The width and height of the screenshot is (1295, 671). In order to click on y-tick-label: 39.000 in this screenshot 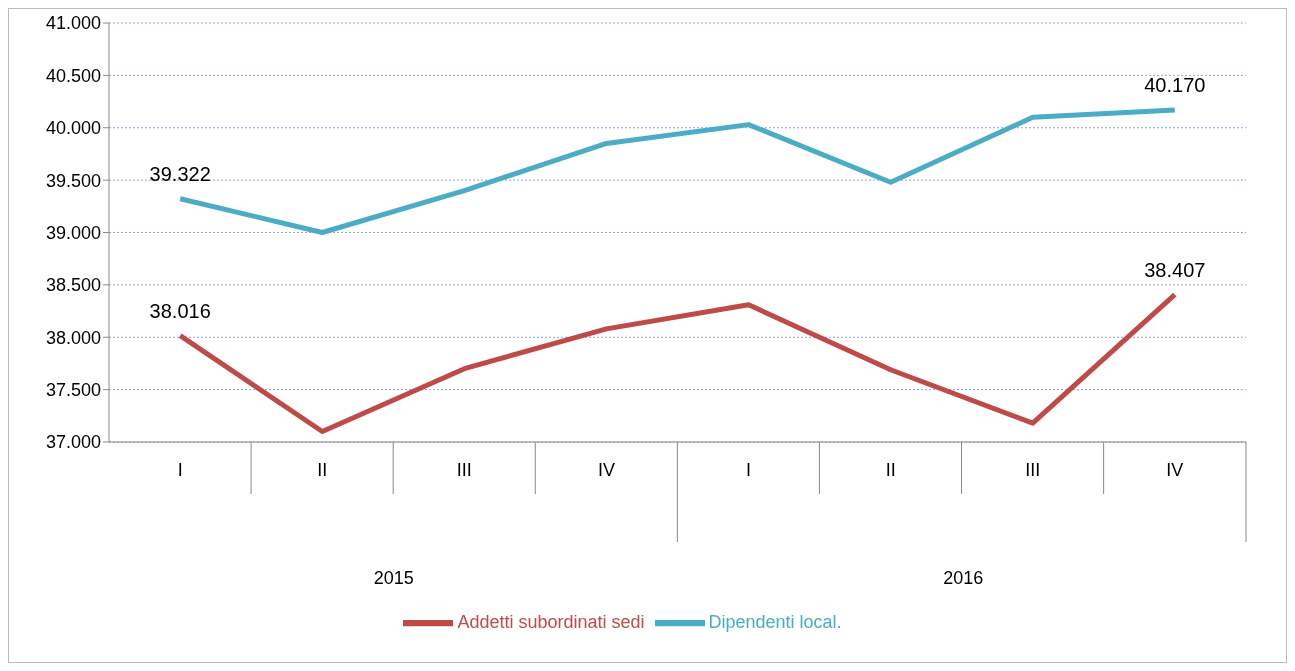, I will do `click(73, 232)`.